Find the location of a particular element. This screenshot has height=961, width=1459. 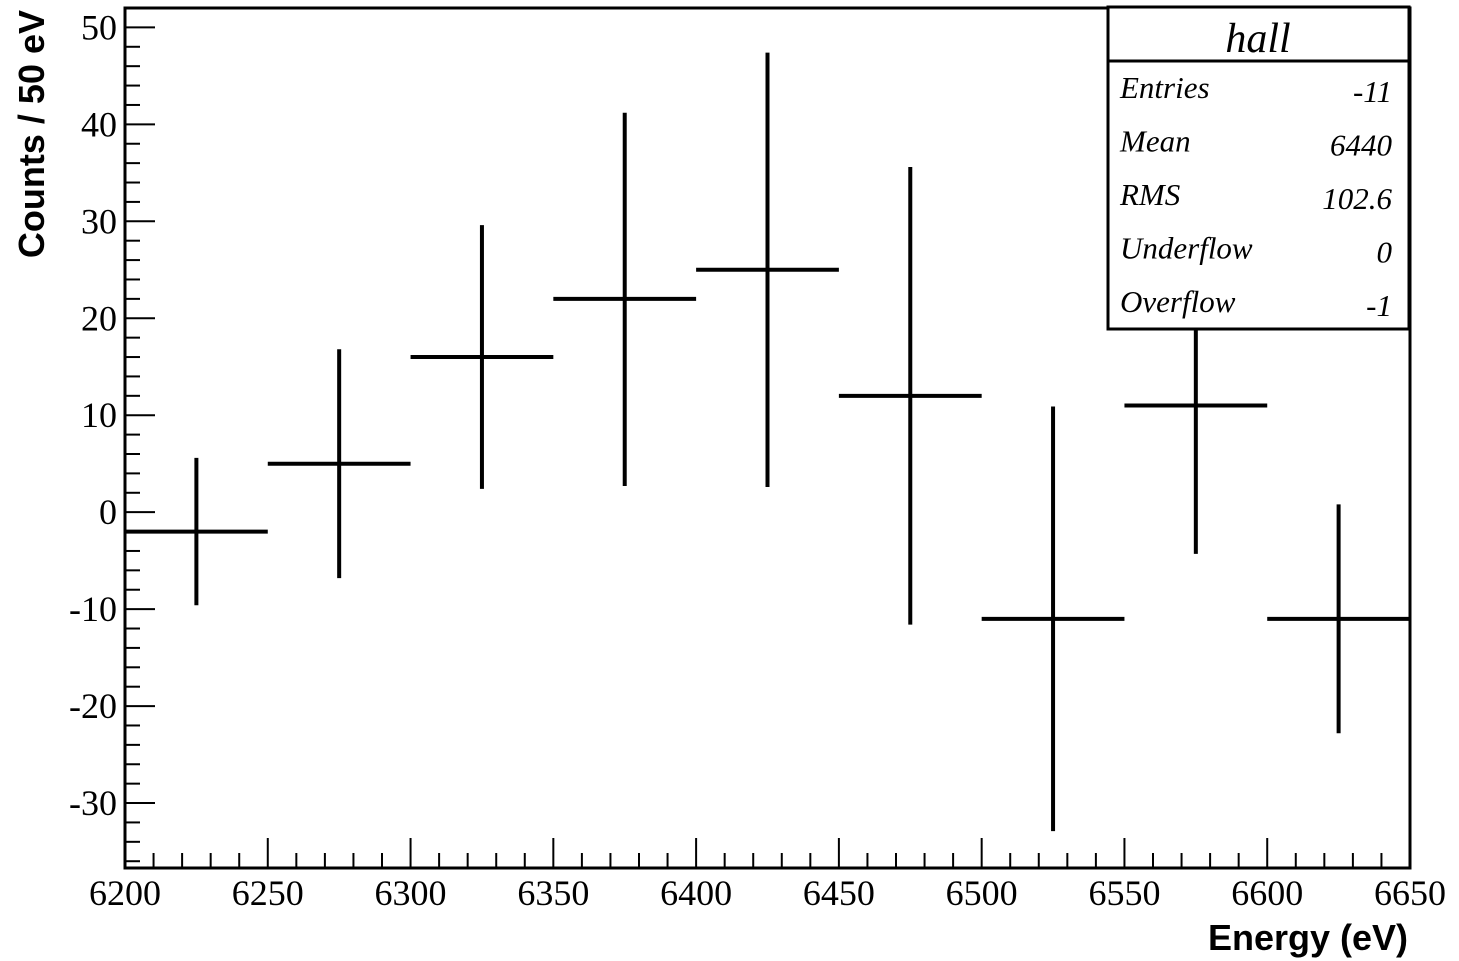

x-tick-label: 6600 is located at coordinates (1267, 893).